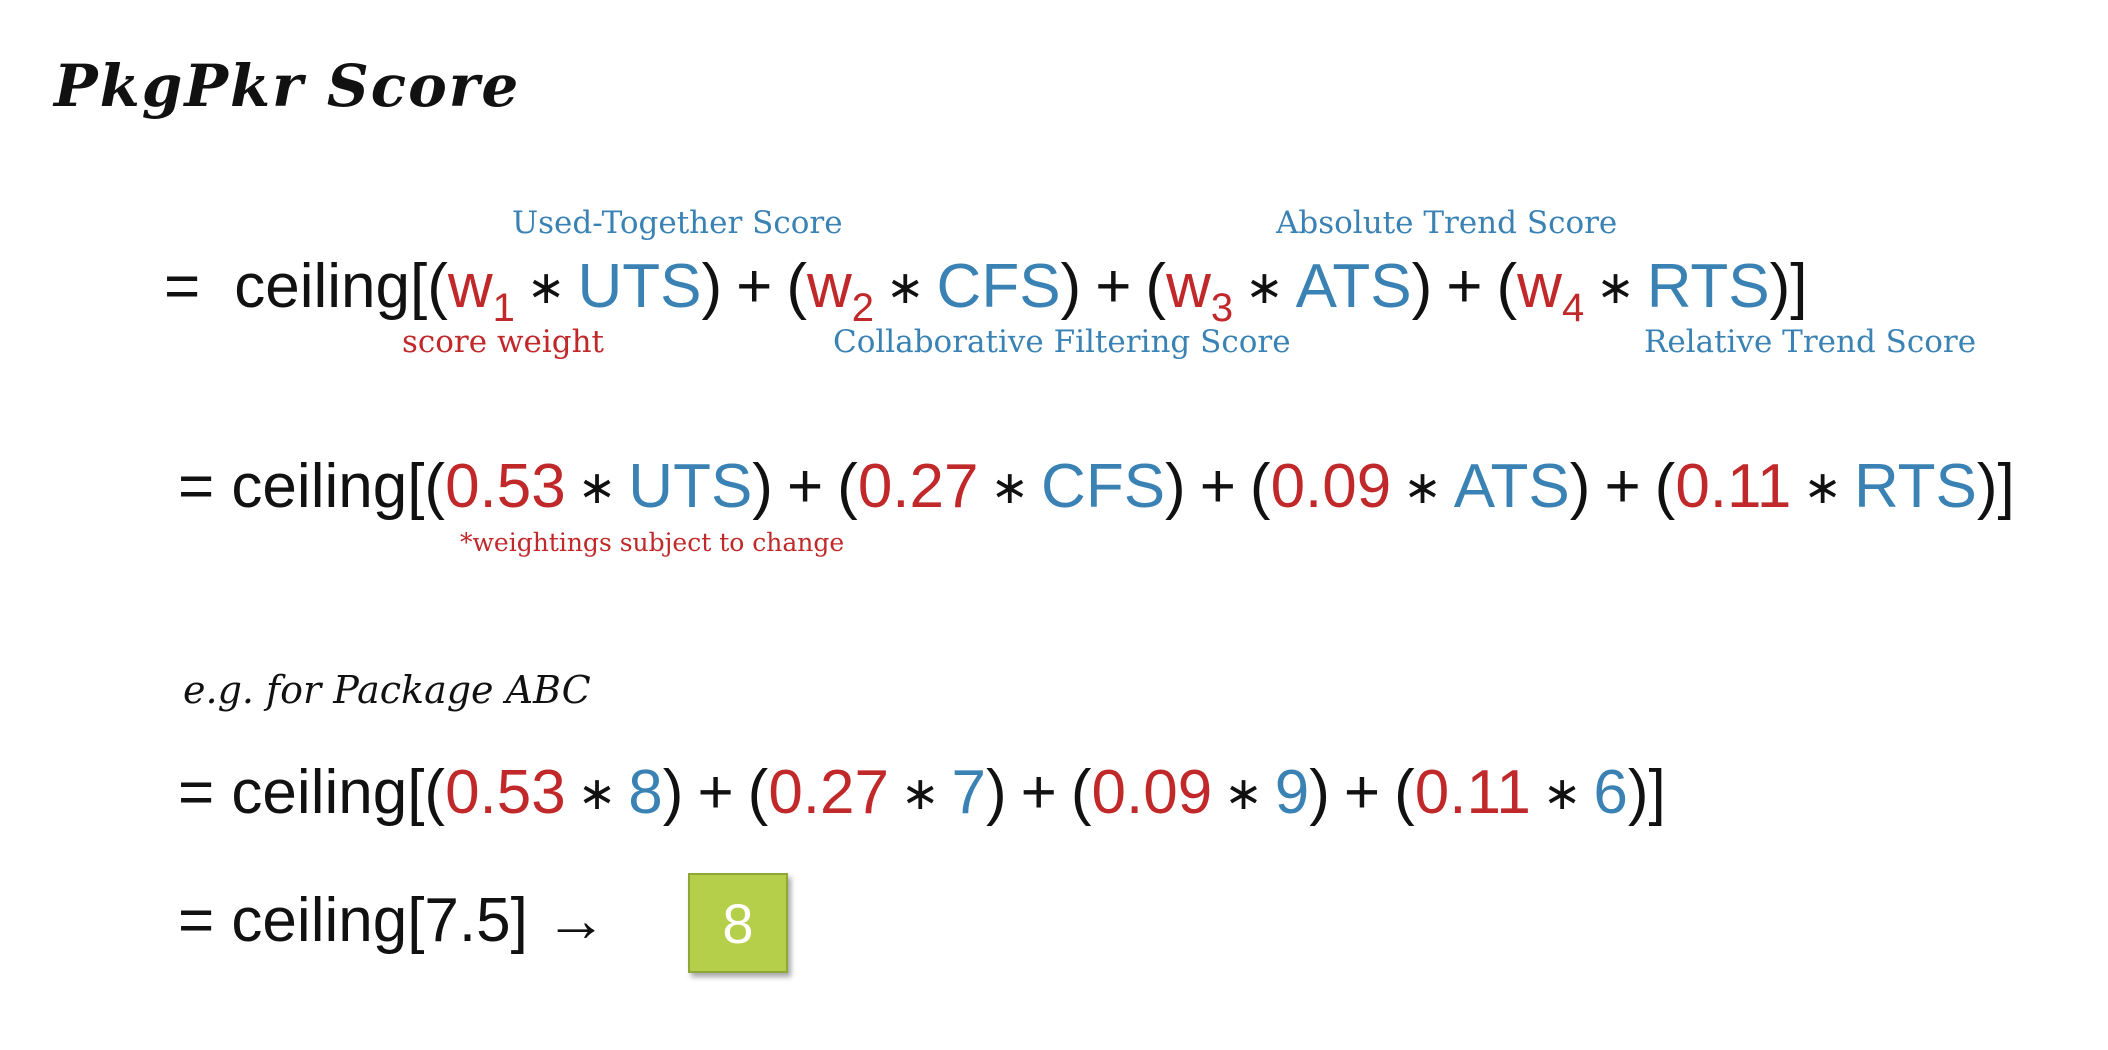 Image resolution: width=2108 pixels, height=1050 pixels. I want to click on weight-annotation: score weight, so click(503, 342).